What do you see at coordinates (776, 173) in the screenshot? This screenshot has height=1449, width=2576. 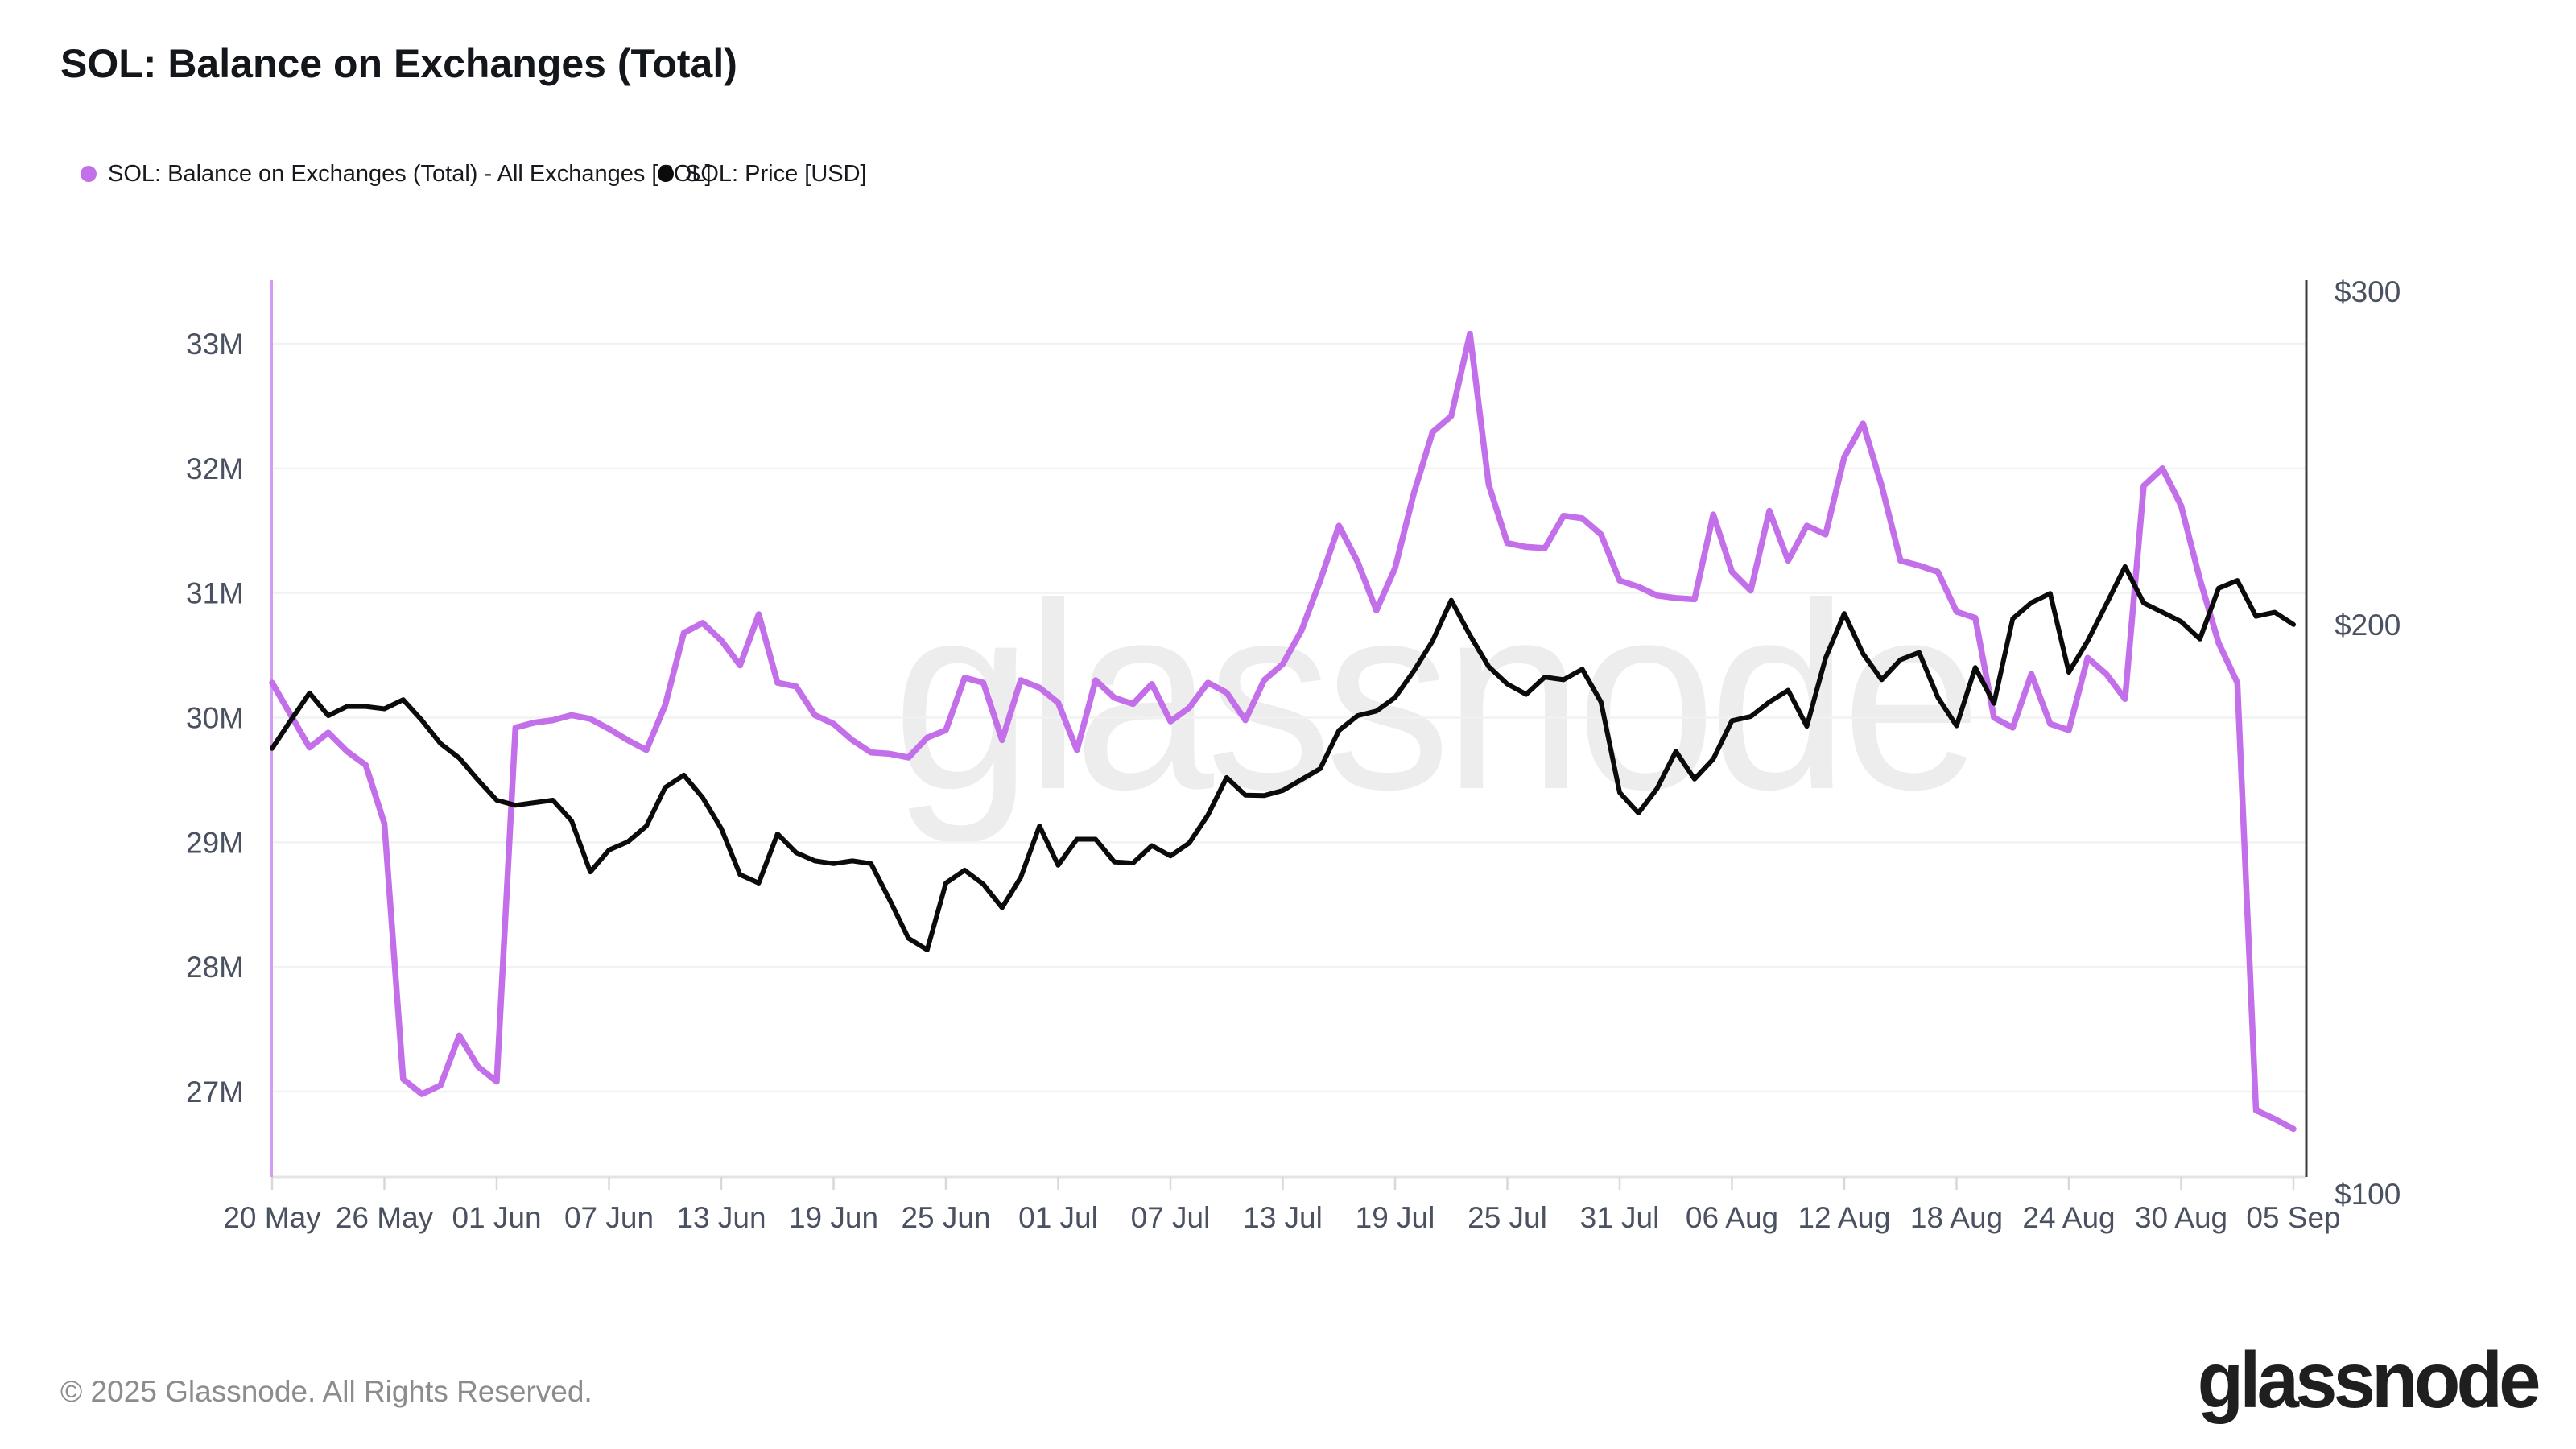 I see `legend-label-price: SOL: Price [USD]` at bounding box center [776, 173].